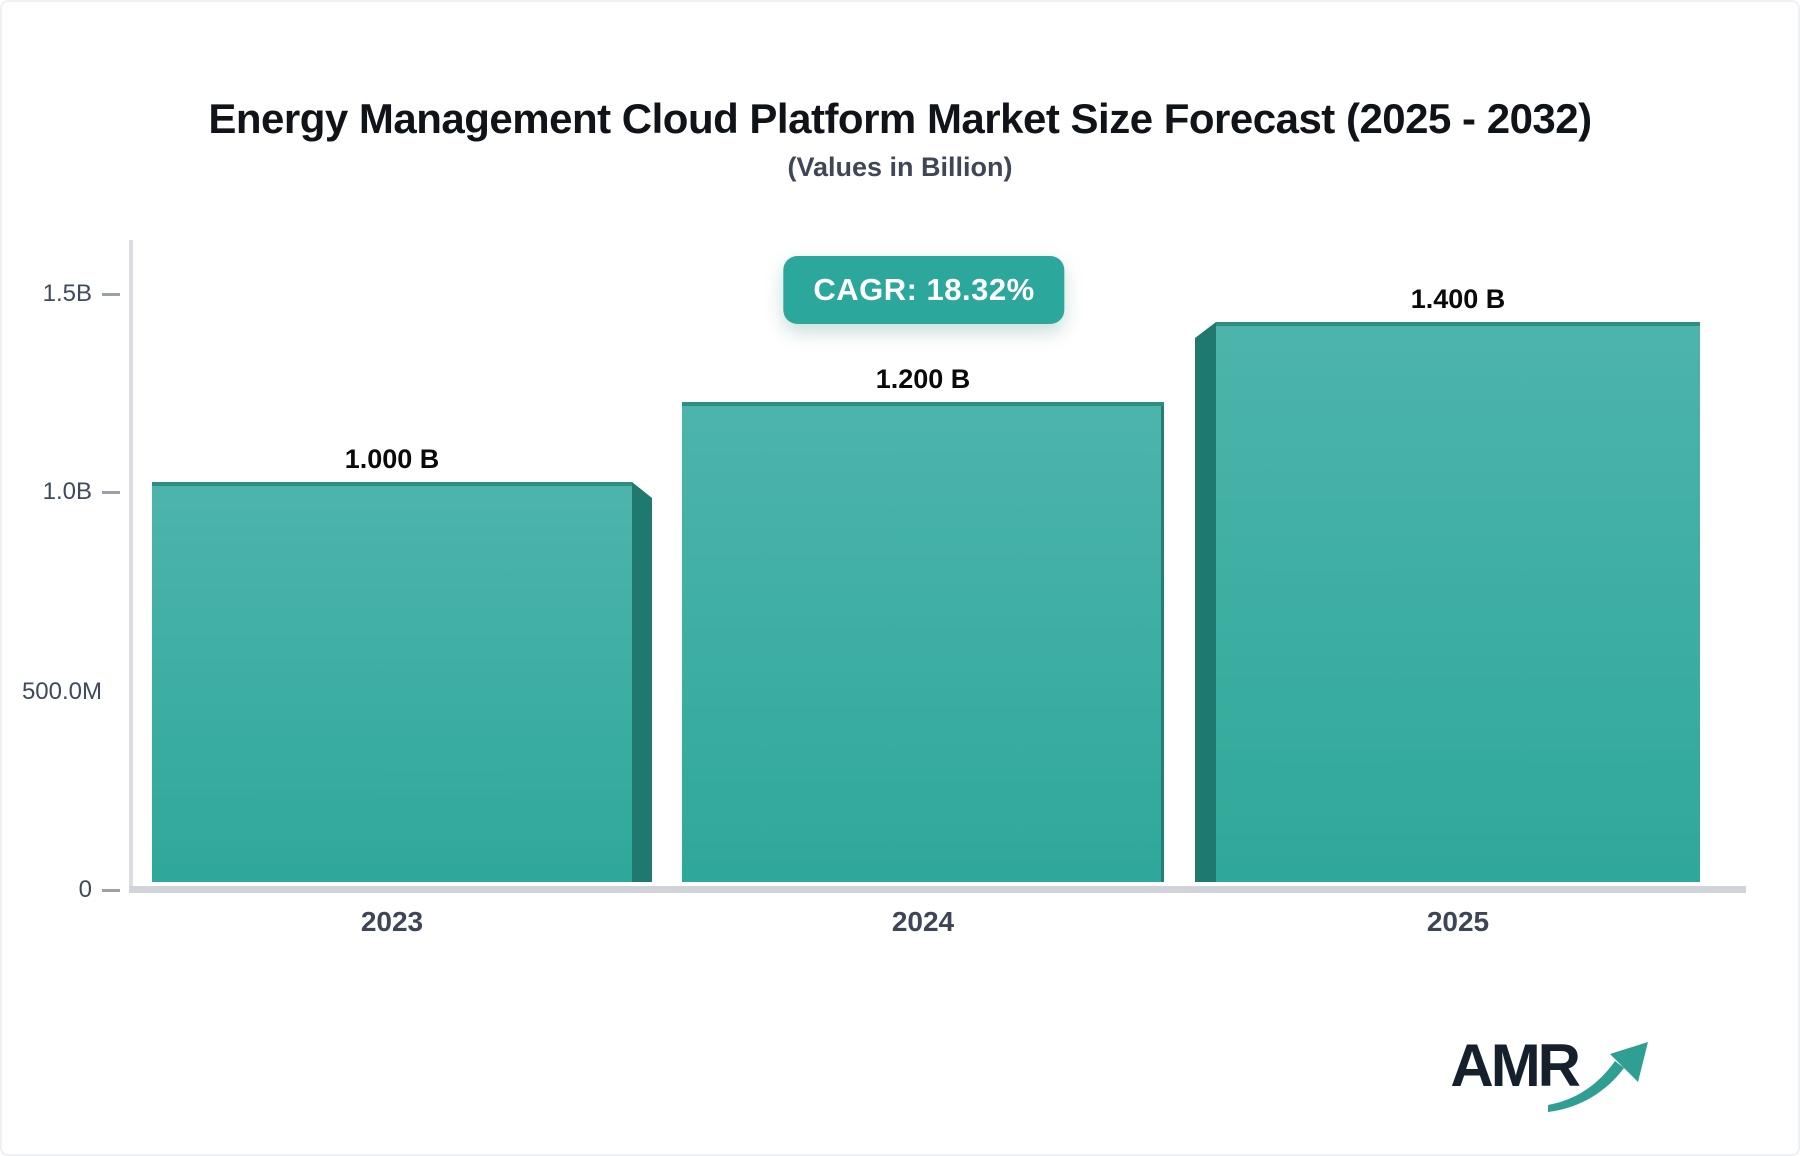  Describe the element at coordinates (1598, 1077) in the screenshot. I see `growth-arrow-icon` at that location.